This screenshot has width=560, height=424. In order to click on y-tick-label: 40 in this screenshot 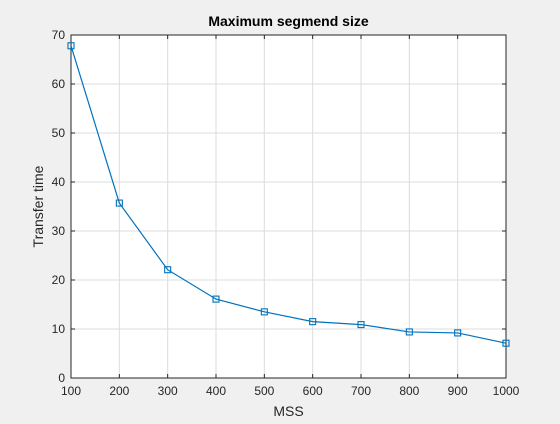, I will do `click(59, 182)`.